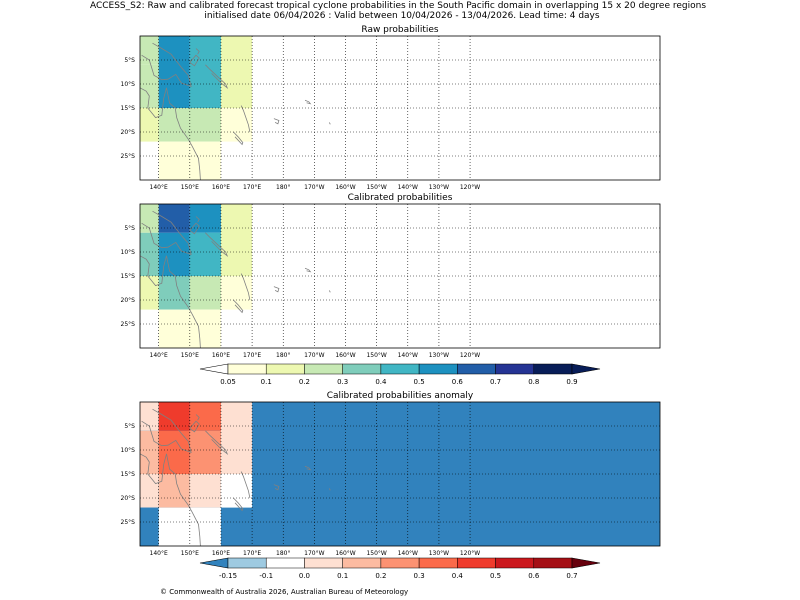 This screenshot has height=600, width=800. Describe the element at coordinates (128, 132) in the screenshot. I see `y-tick-label: 20°S` at that location.